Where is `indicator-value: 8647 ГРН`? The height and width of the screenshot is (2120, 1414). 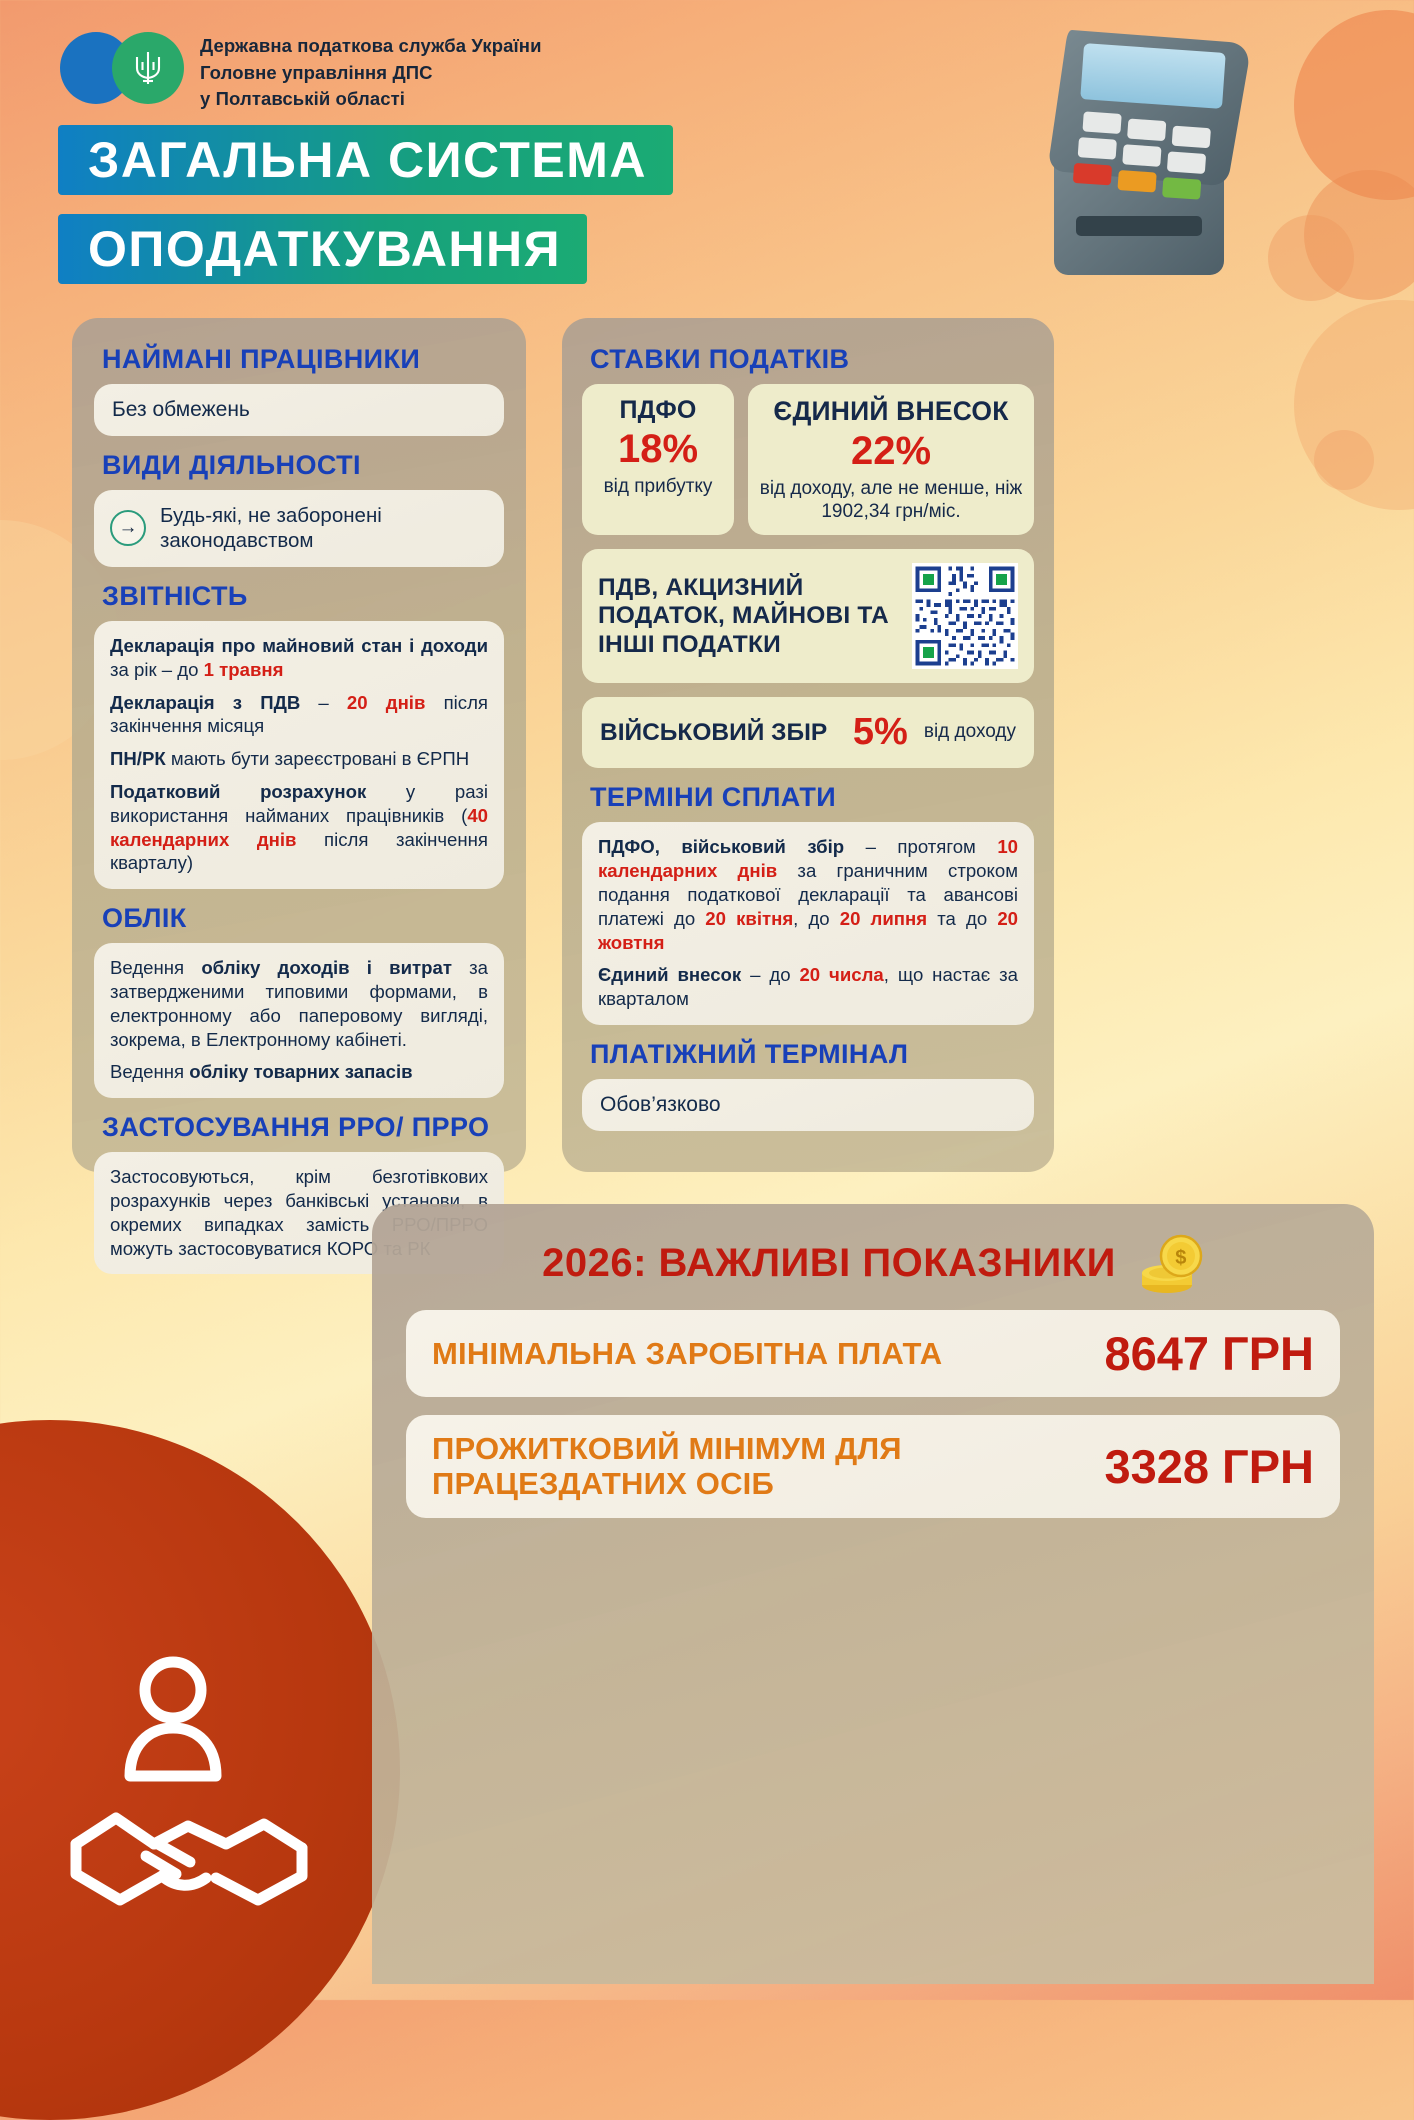
indicator-value: 8647 ГРН is located at coordinates (1209, 1353).